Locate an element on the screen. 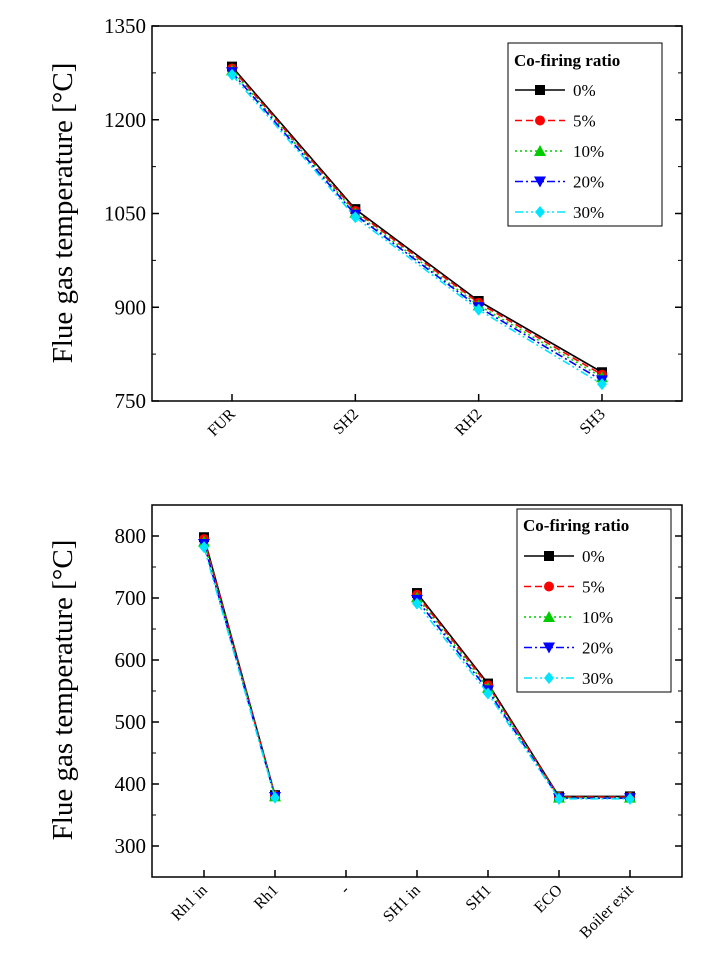 This screenshot has width=718, height=975. top-legend-title: Co-firing ratio is located at coordinates (567, 60).